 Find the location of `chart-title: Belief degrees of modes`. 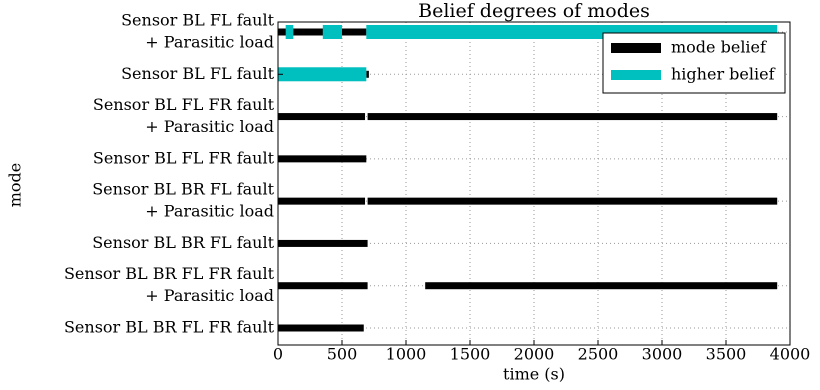

chart-title: Belief degrees of modes is located at coordinates (534, 11).